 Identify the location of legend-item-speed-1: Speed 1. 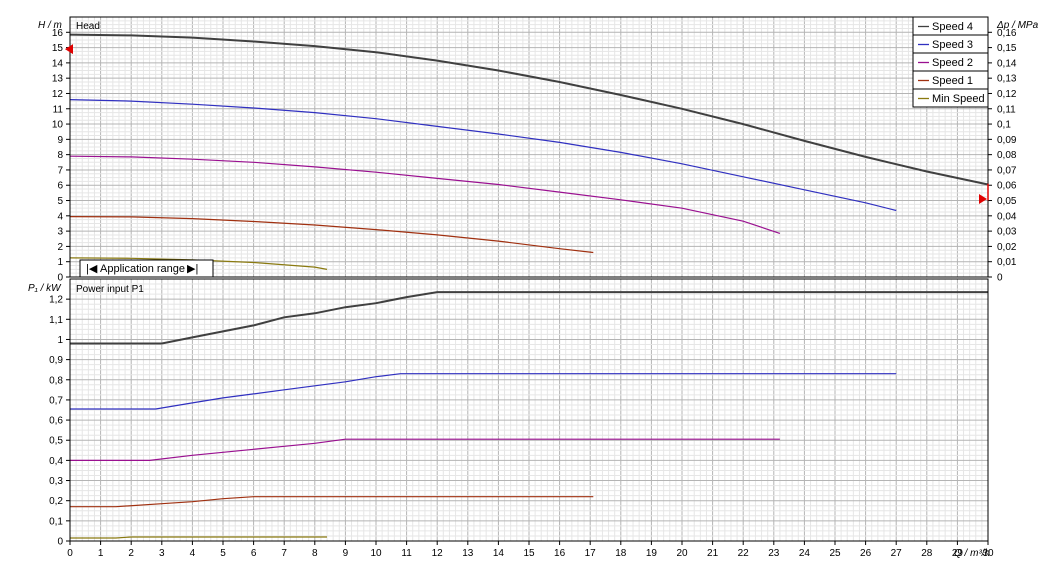
(950, 80).